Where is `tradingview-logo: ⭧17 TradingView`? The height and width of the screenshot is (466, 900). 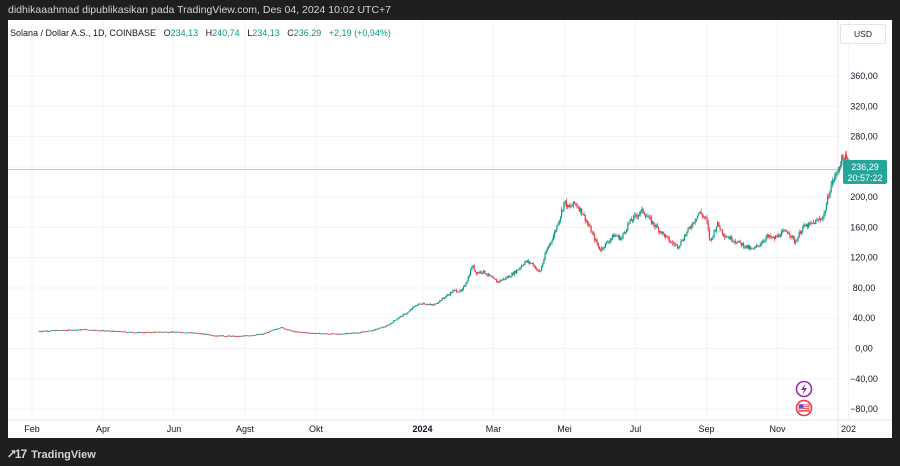 tradingview-logo: ⭧17 TradingView is located at coordinates (52, 454).